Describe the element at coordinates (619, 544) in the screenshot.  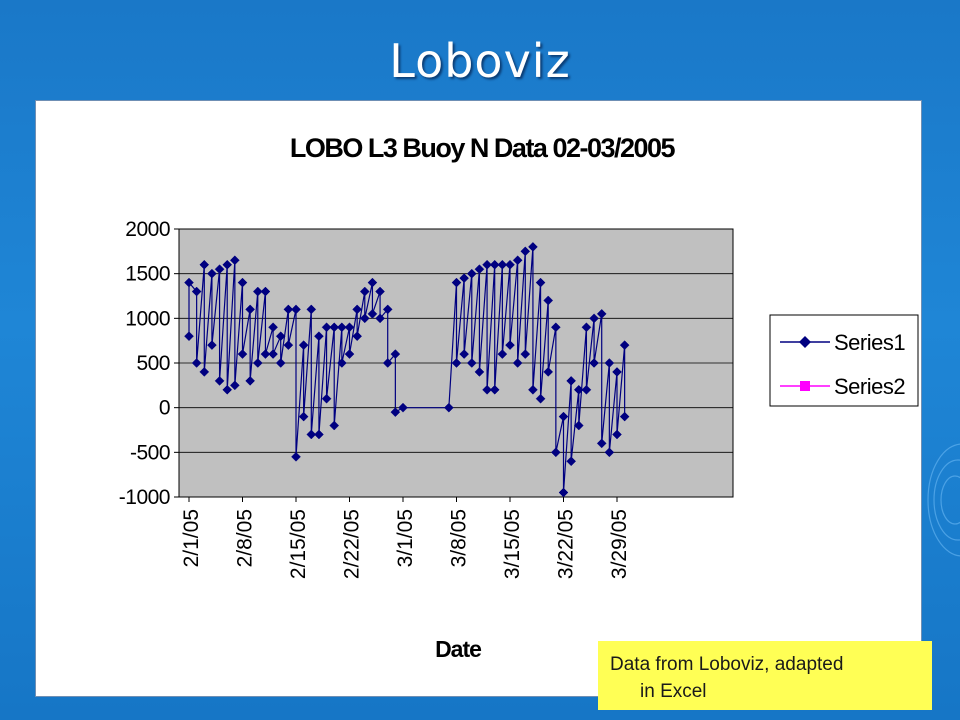
I see `x-tick-label: 3/29/05` at that location.